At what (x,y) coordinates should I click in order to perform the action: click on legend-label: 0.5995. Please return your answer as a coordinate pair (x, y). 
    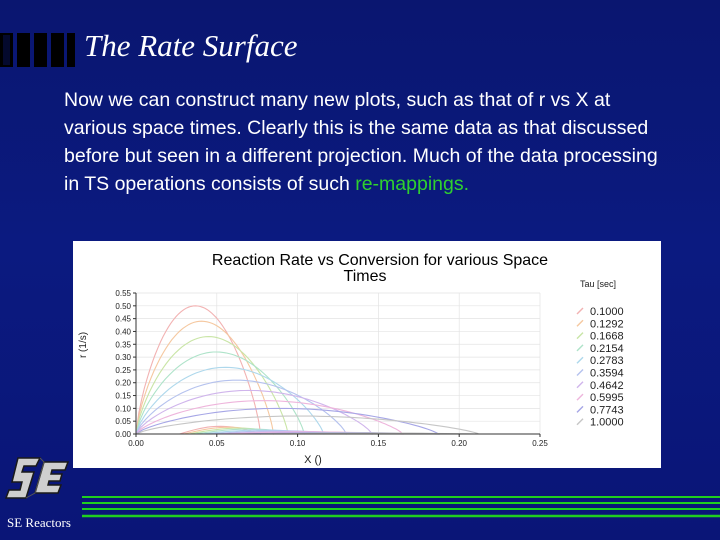
    Looking at the image, I should click on (607, 398).